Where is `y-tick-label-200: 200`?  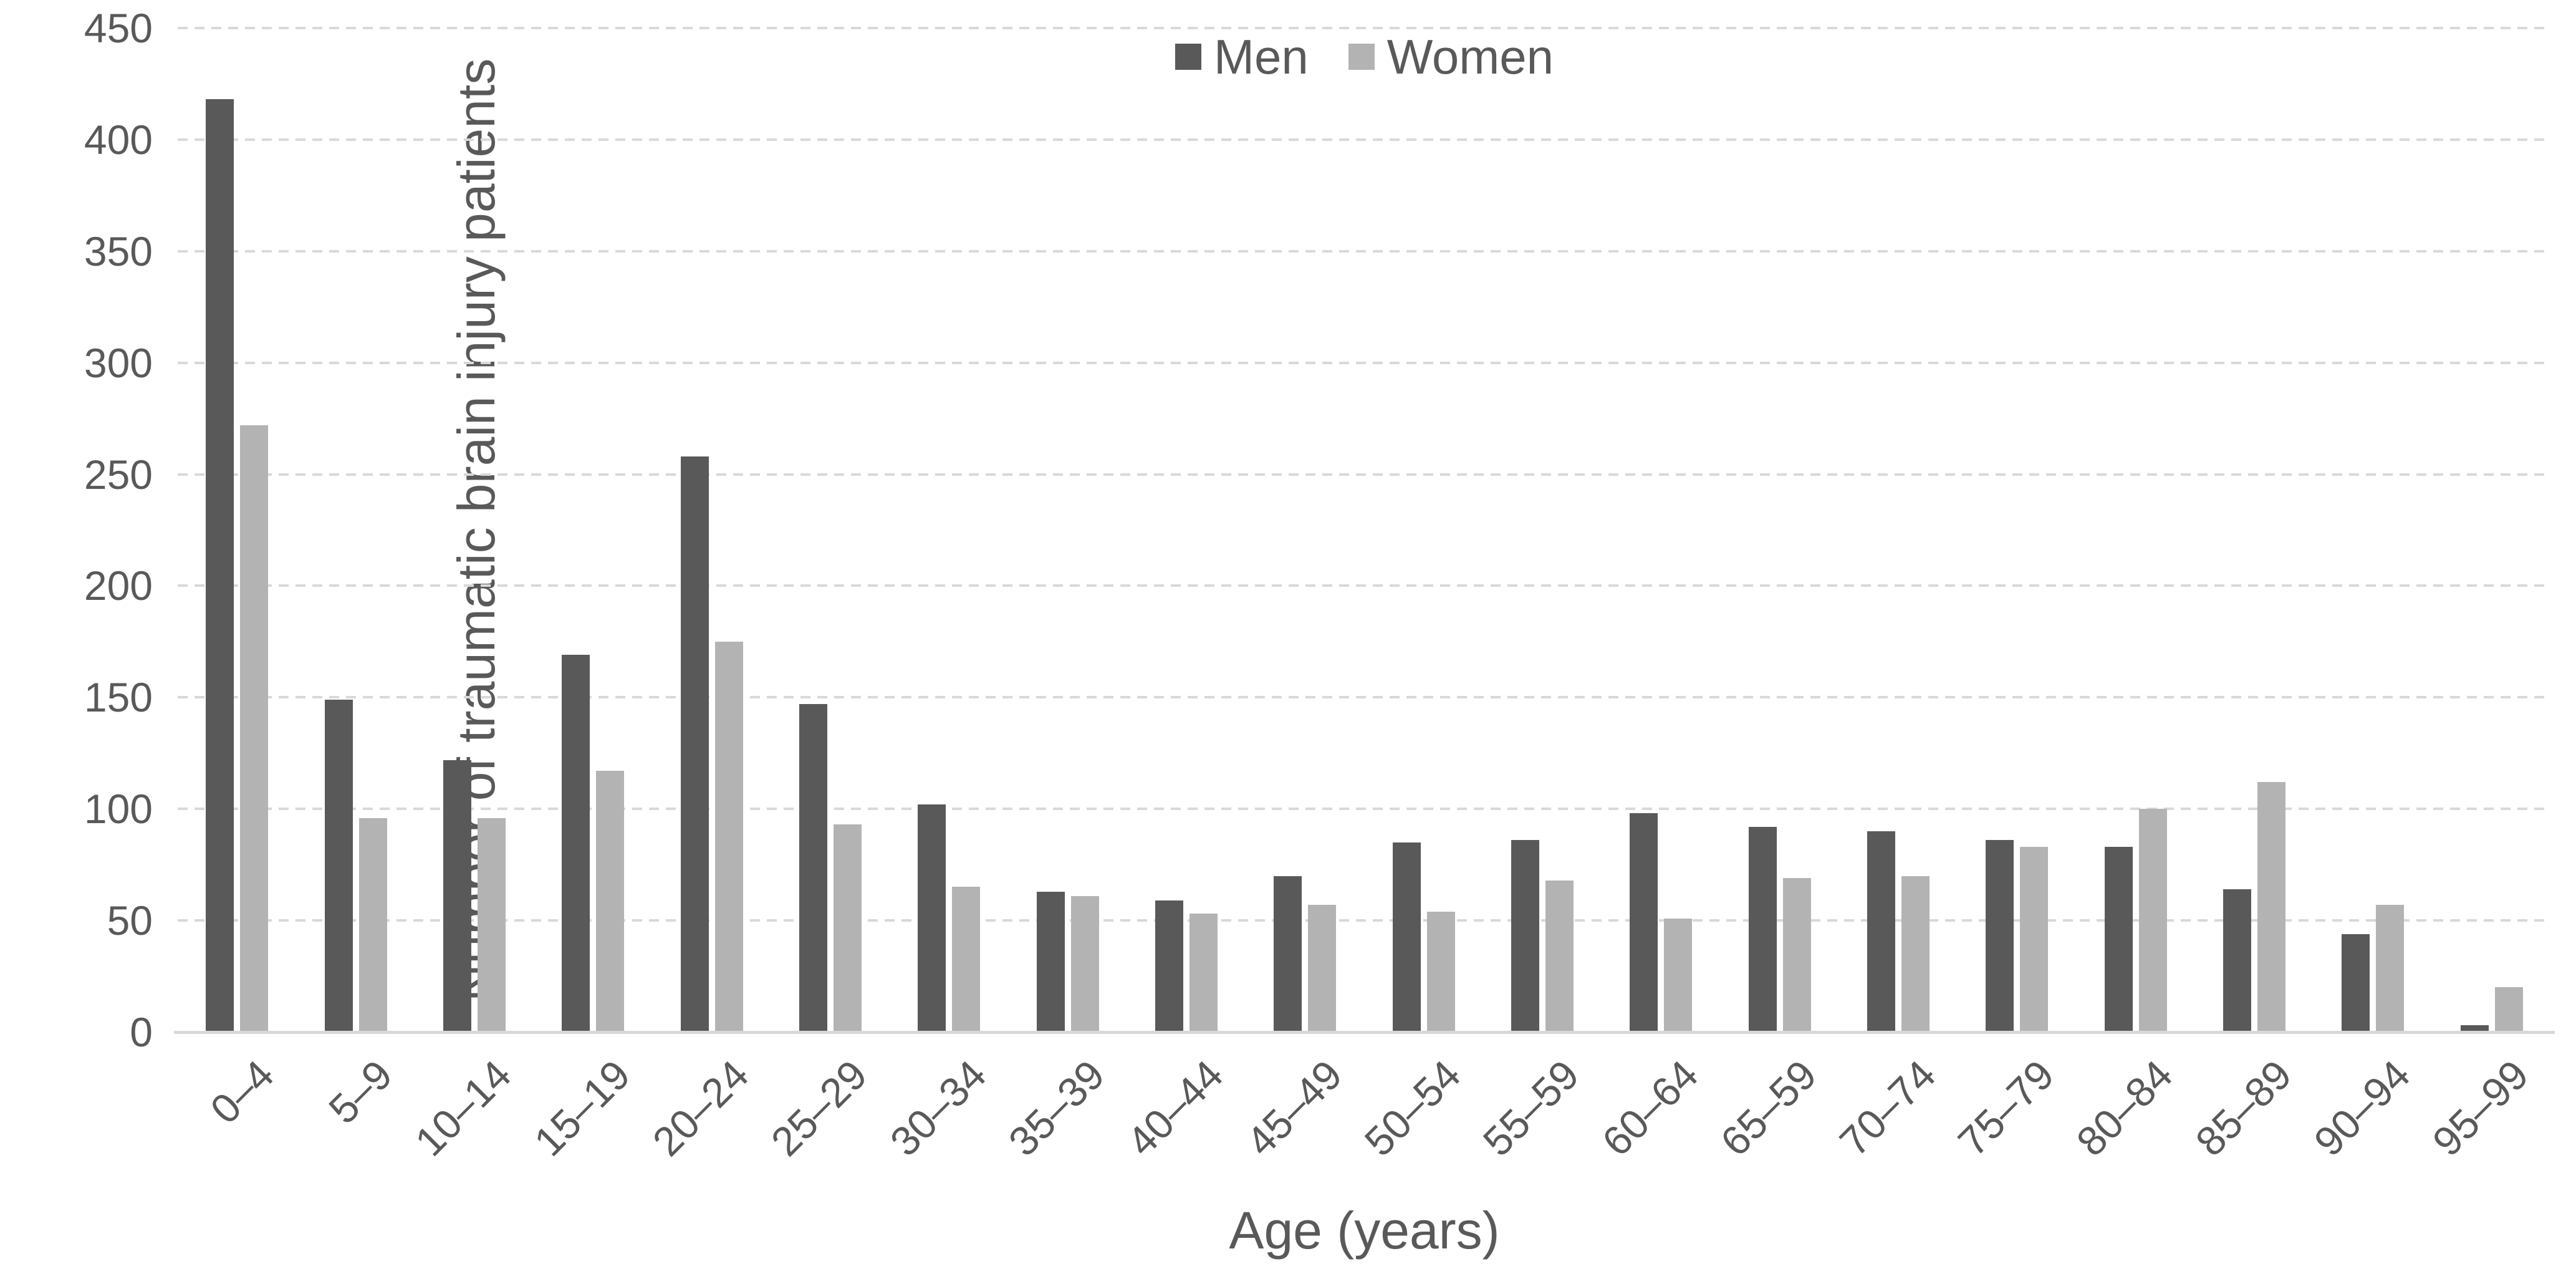
y-tick-label-200: 200 is located at coordinates (118, 585).